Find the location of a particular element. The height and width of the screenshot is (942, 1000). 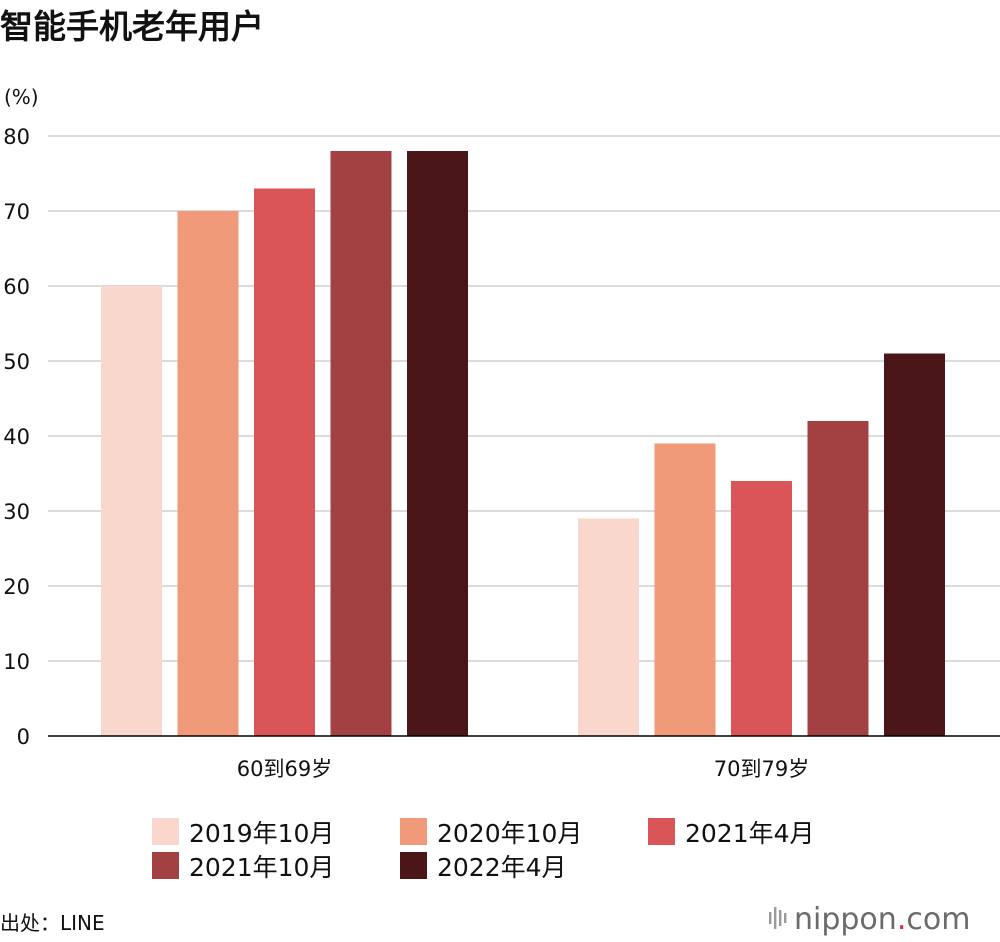

x-axis-categories: 60到69岁 70到79岁 is located at coordinates (523, 769).